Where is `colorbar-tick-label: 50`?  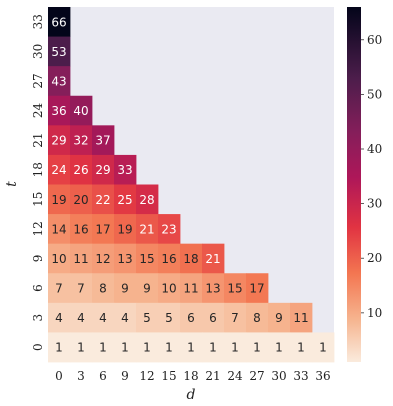 colorbar-tick-label: 50 is located at coordinates (374, 94).